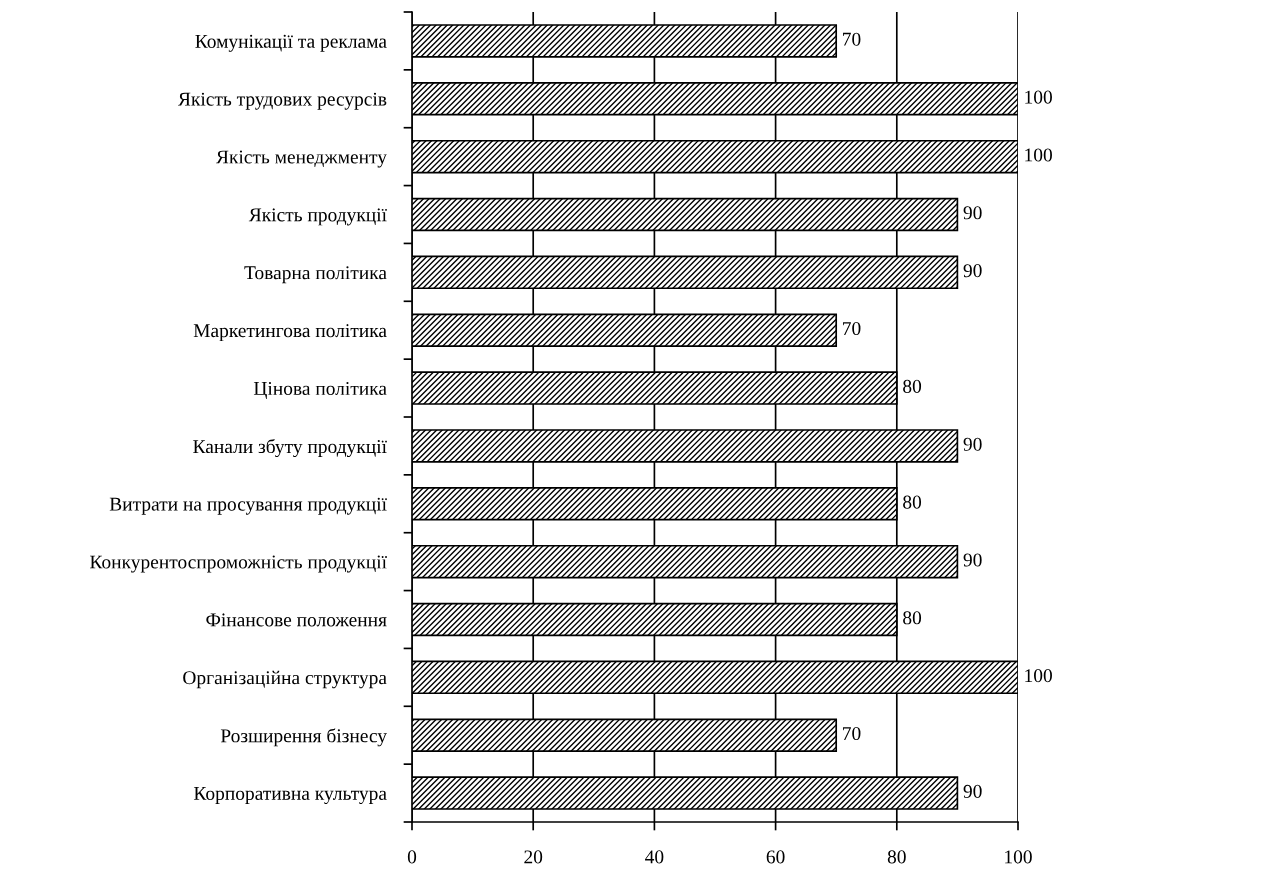 This screenshot has height=869, width=1272. Describe the element at coordinates (248, 506) in the screenshot. I see `y-tick-label: Витрати на просування продукції` at that location.